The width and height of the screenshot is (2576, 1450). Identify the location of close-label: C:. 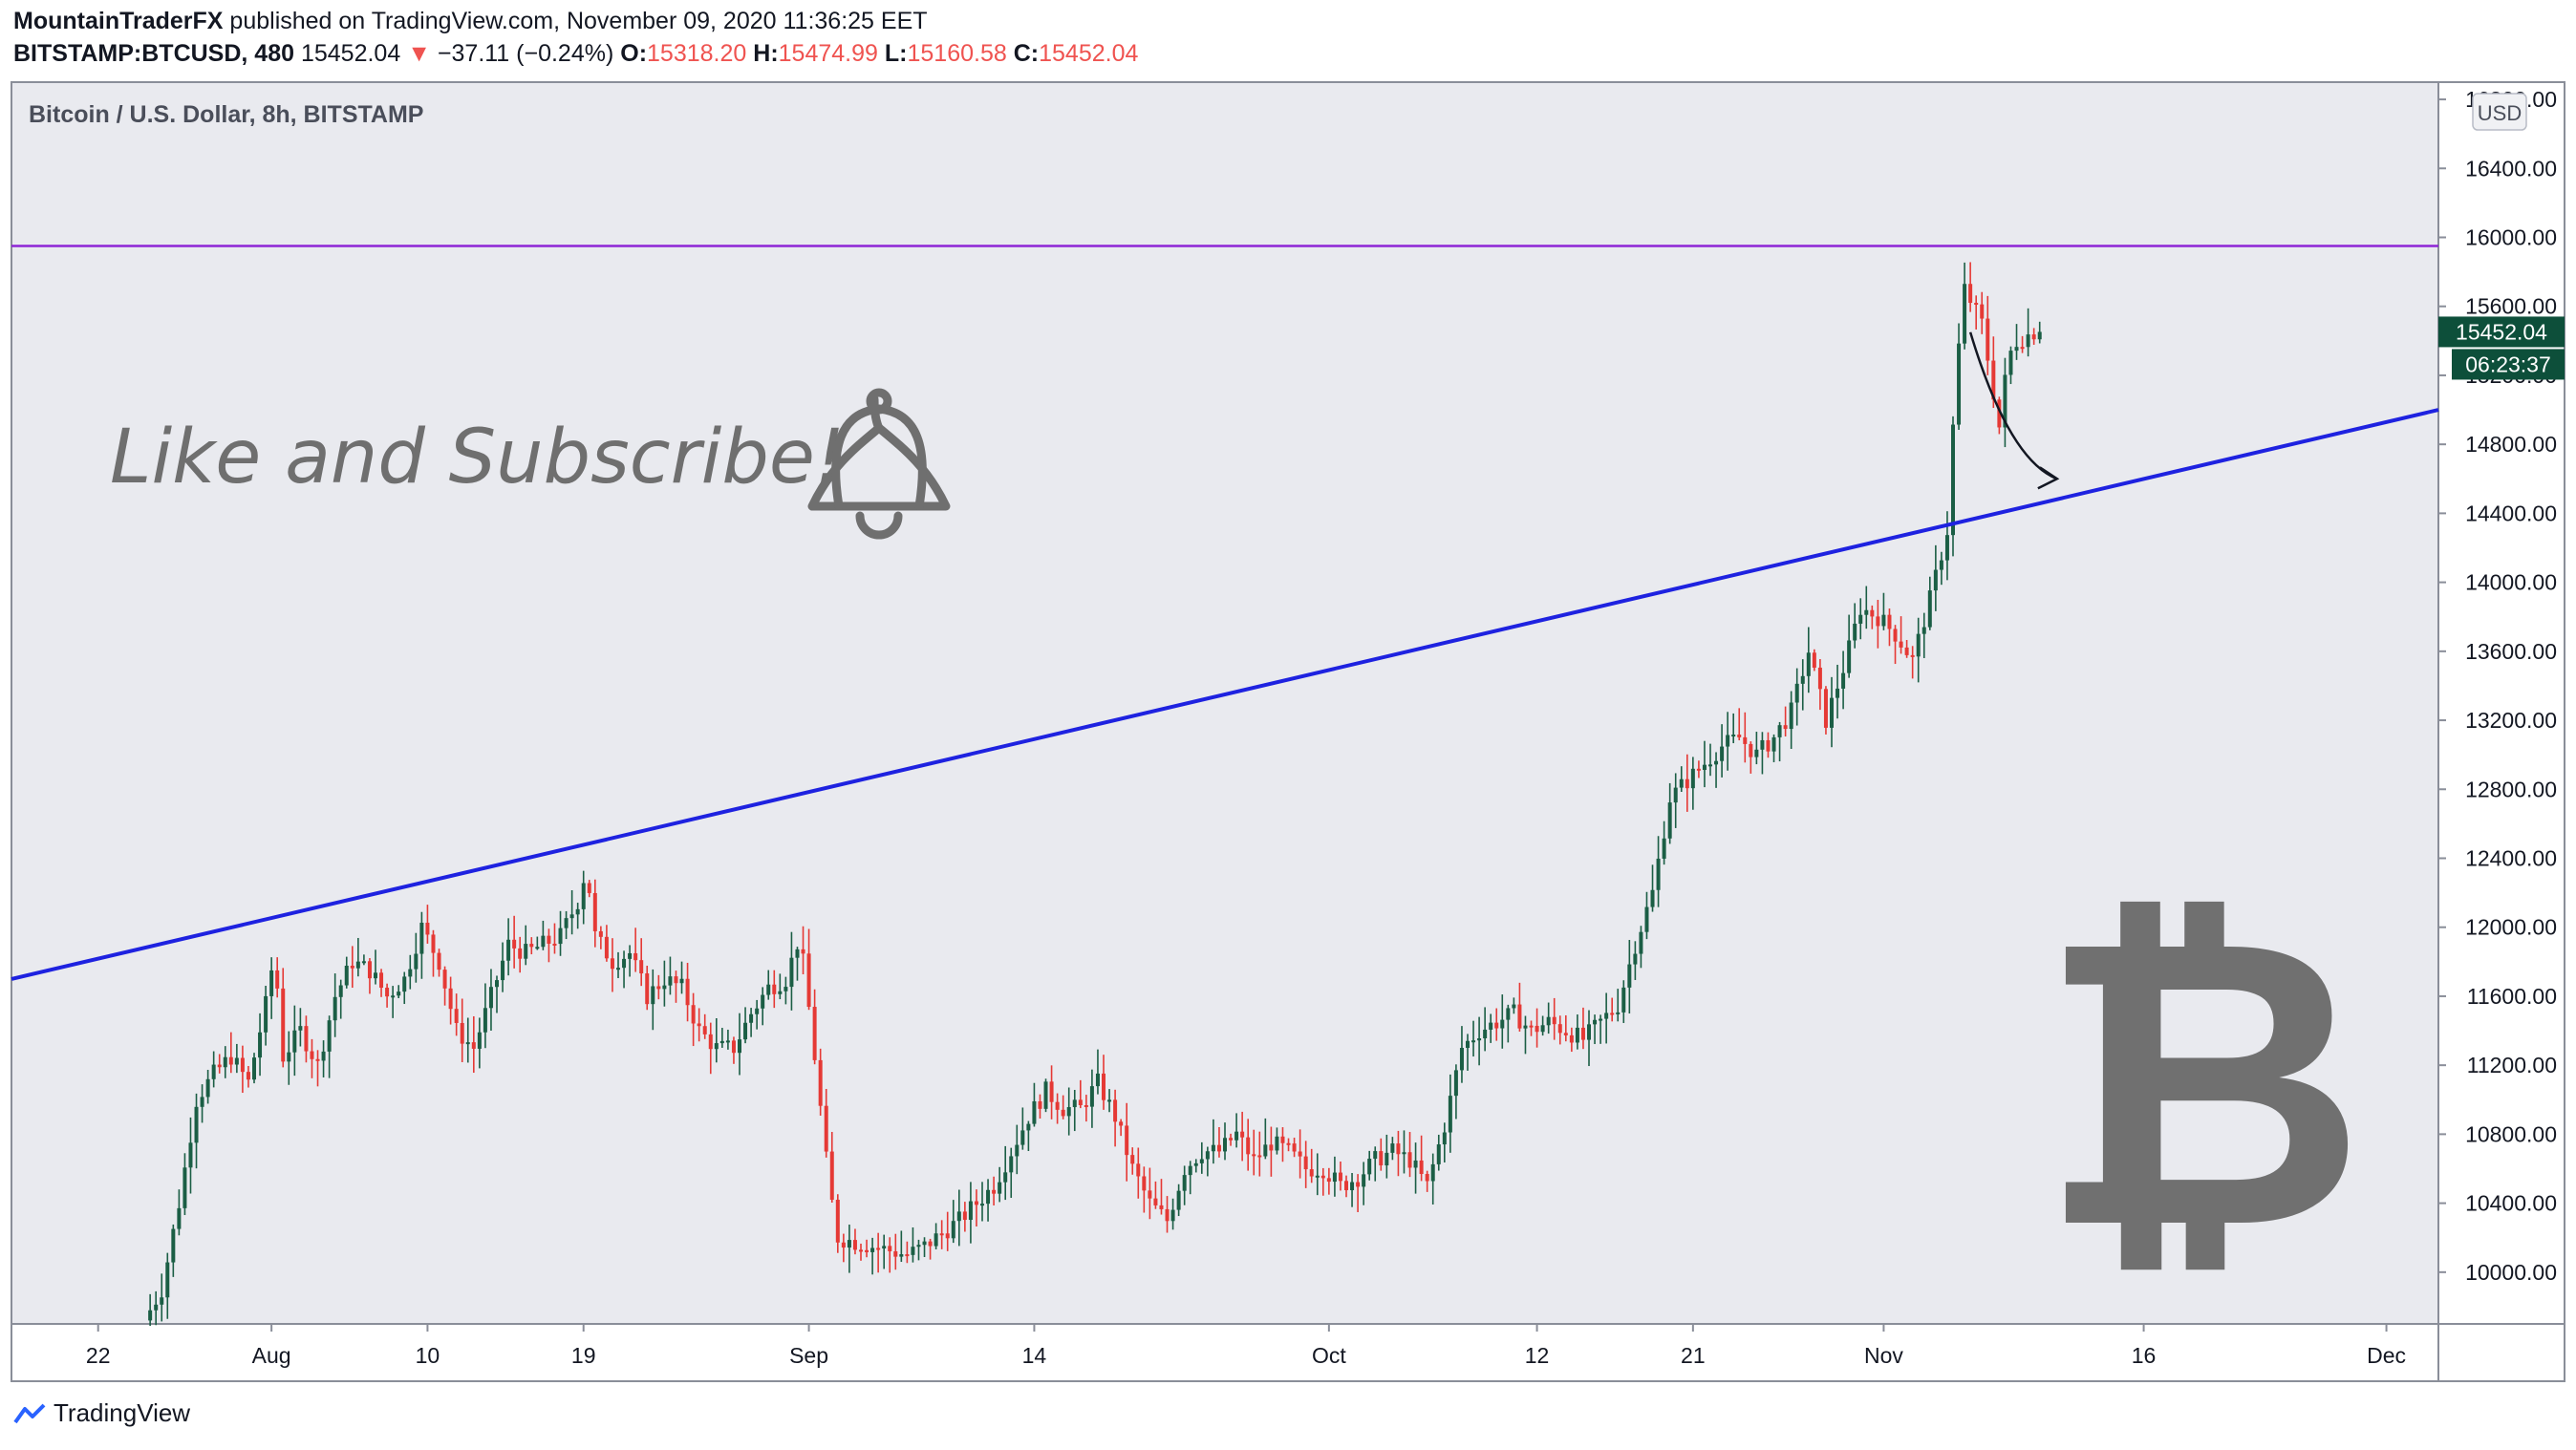
(1026, 53).